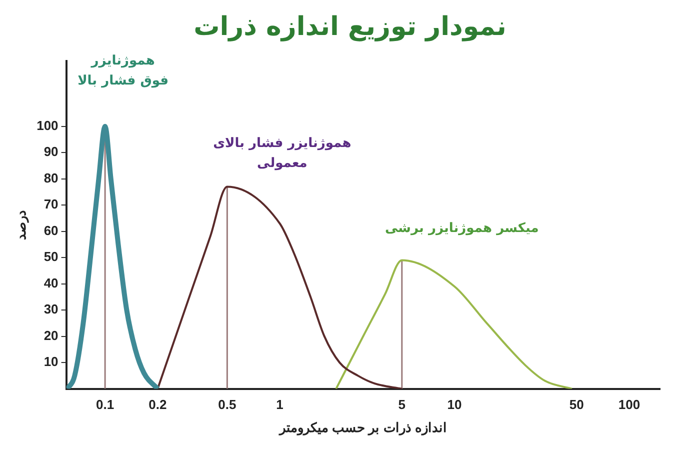  I want to click on y-tick-label: 90, so click(51, 152).